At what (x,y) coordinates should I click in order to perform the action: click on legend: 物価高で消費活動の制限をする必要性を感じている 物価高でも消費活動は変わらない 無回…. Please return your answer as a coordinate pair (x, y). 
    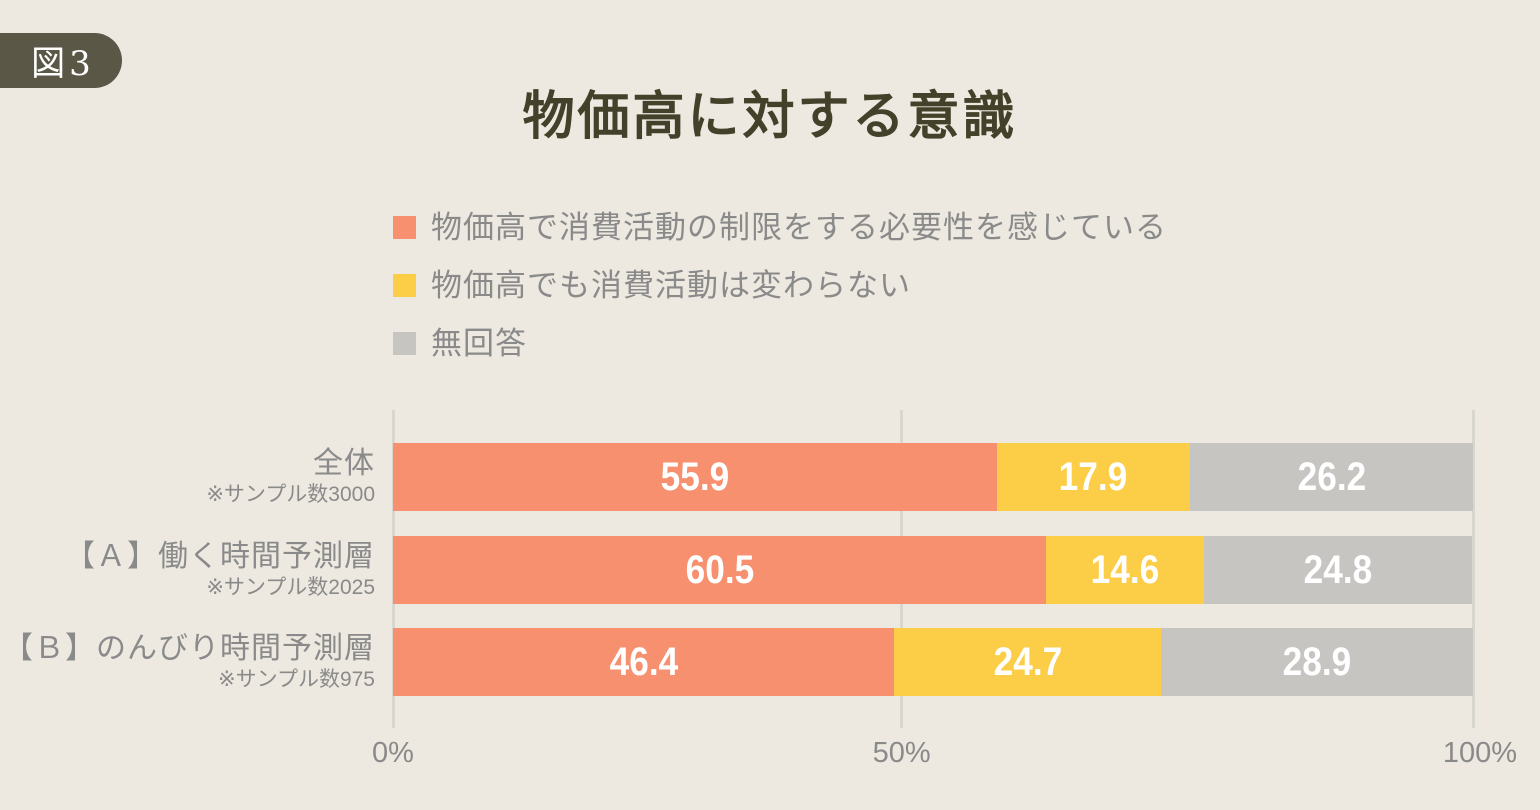
    Looking at the image, I should click on (780, 285).